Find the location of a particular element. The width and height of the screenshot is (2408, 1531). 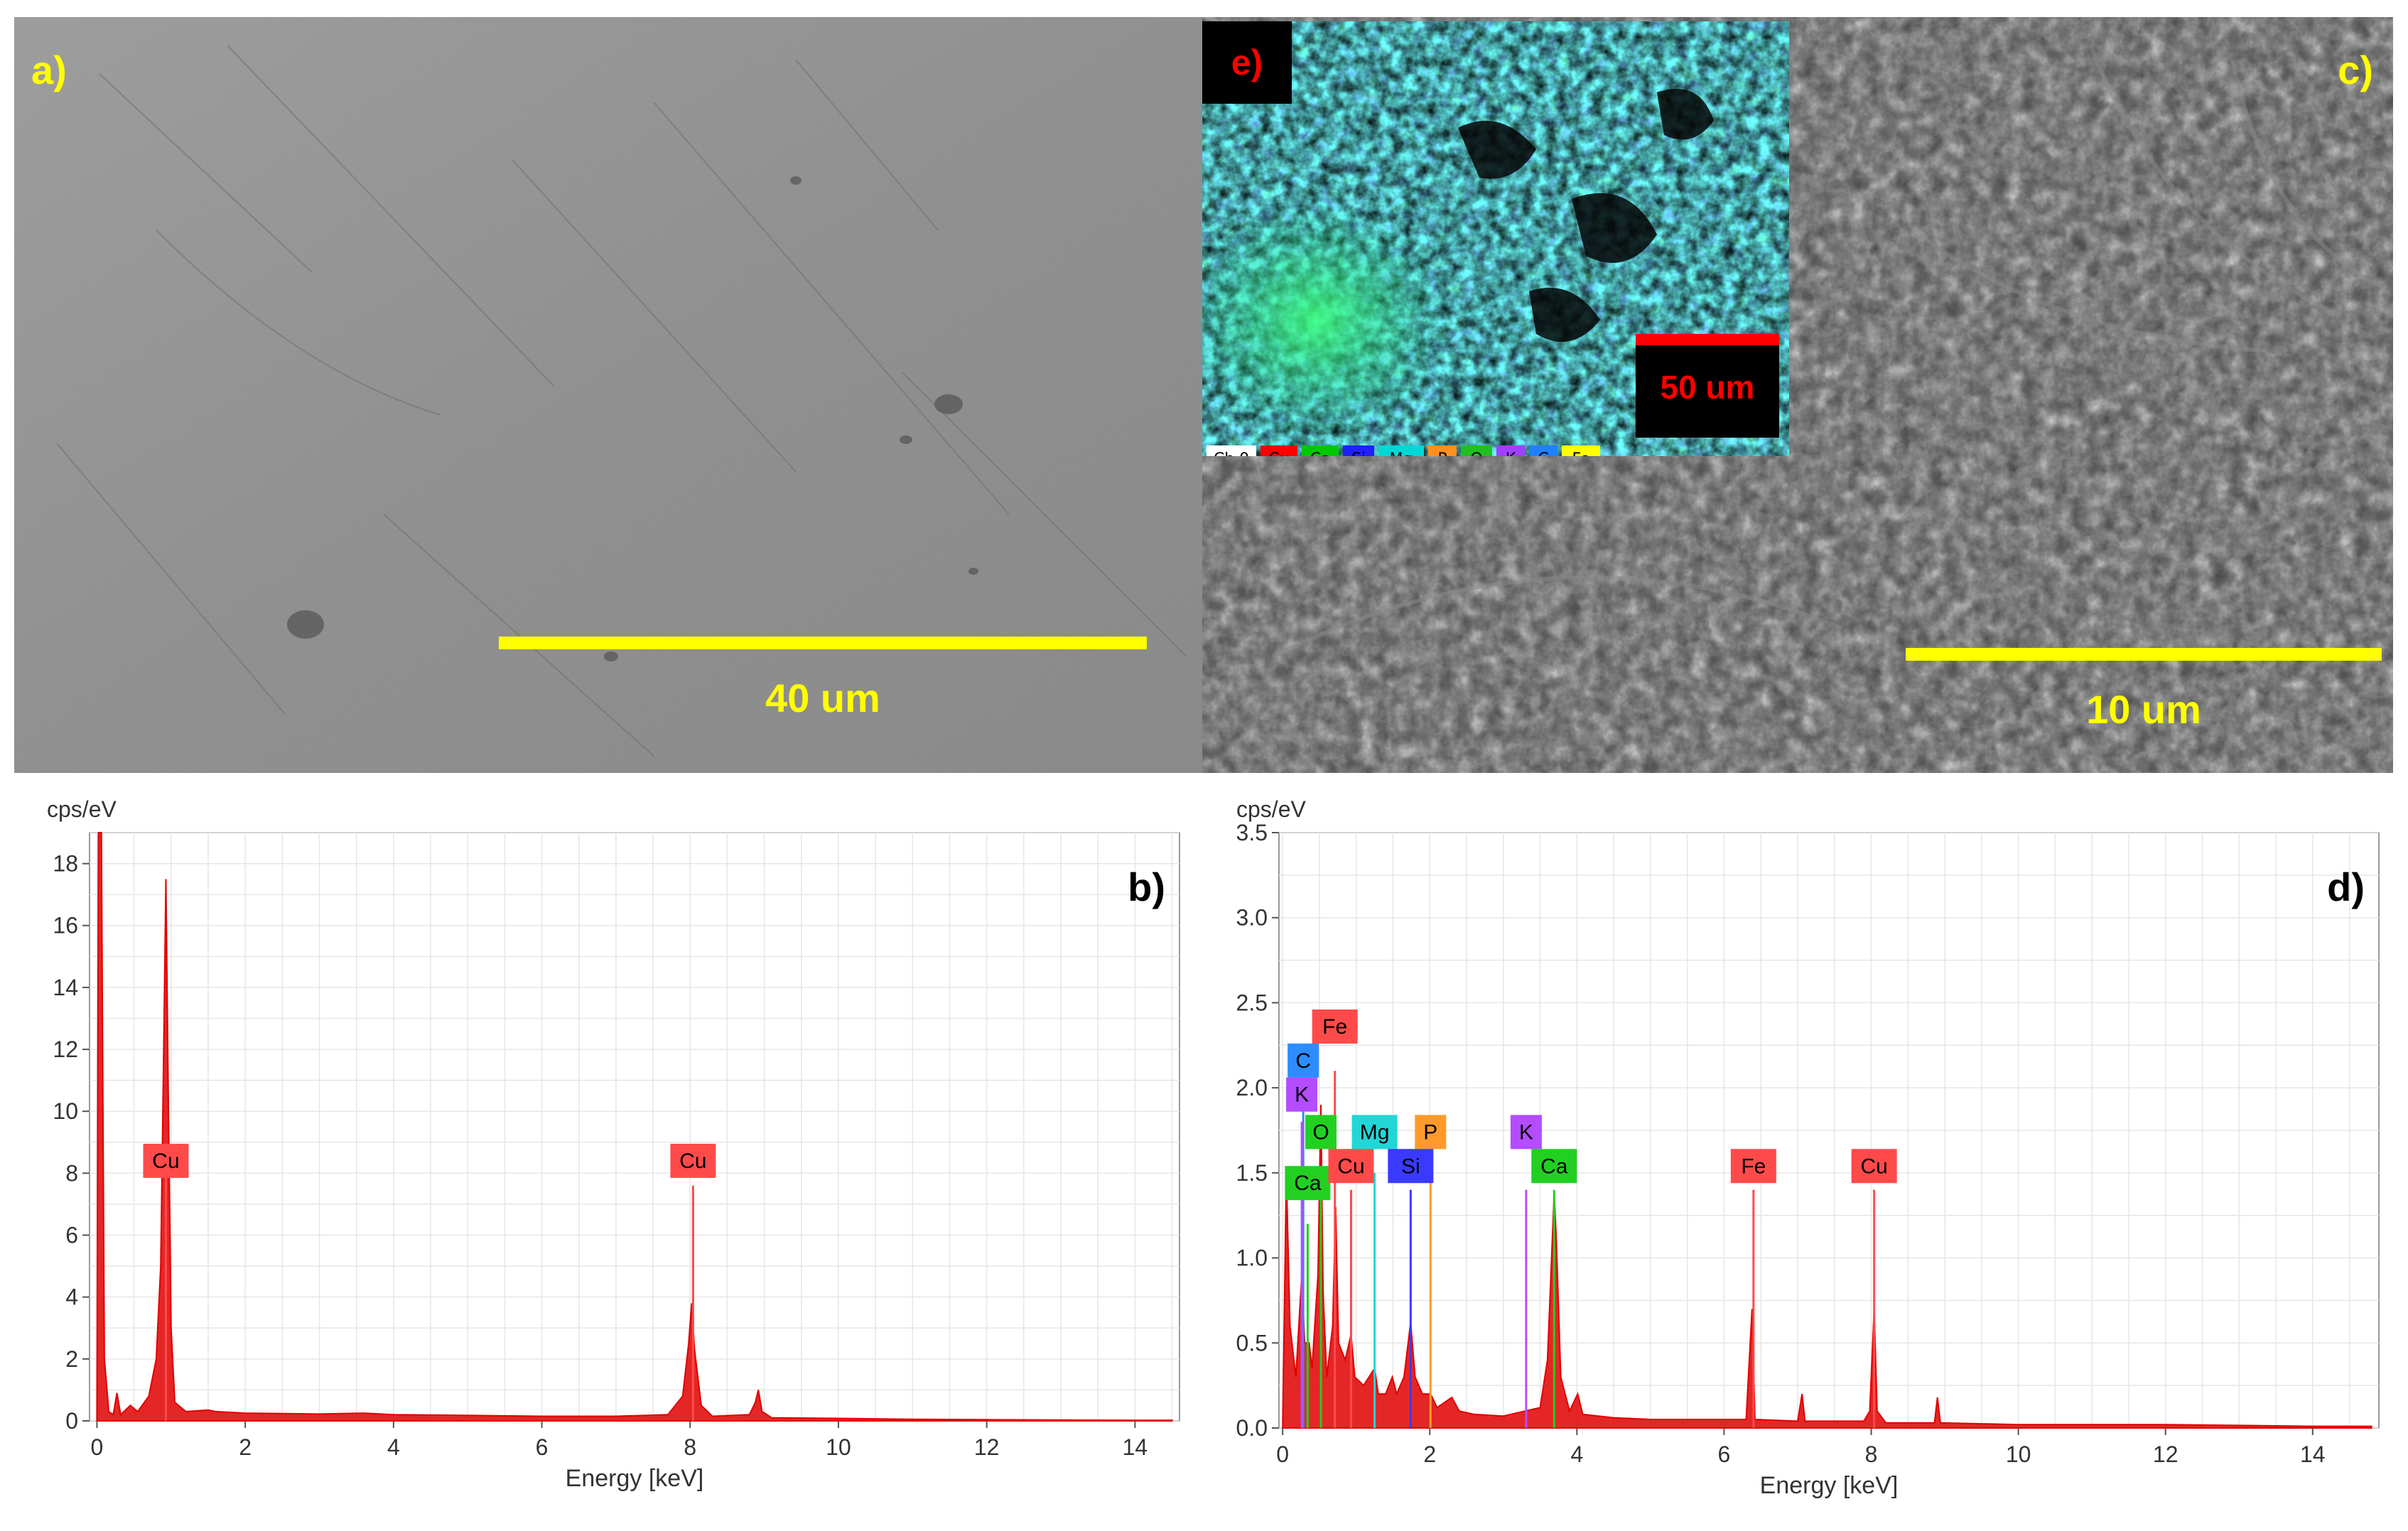

panel-label-e: e) is located at coordinates (1247, 62).